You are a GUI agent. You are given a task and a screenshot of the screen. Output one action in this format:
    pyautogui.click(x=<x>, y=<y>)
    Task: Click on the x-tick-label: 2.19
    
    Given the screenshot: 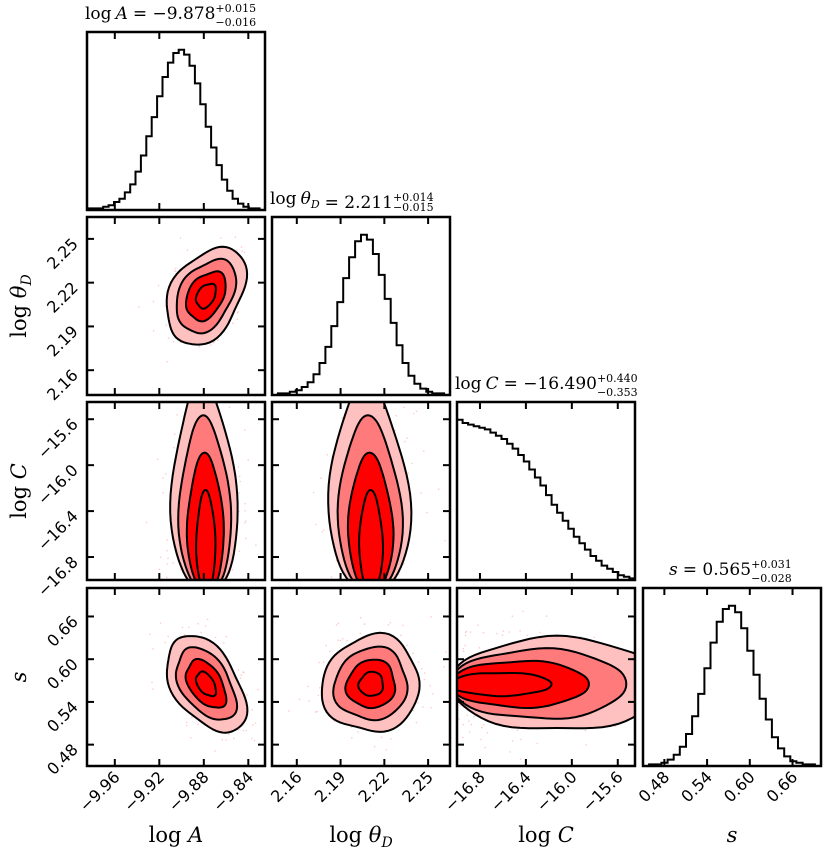 What is the action you would take?
    pyautogui.click(x=330, y=786)
    